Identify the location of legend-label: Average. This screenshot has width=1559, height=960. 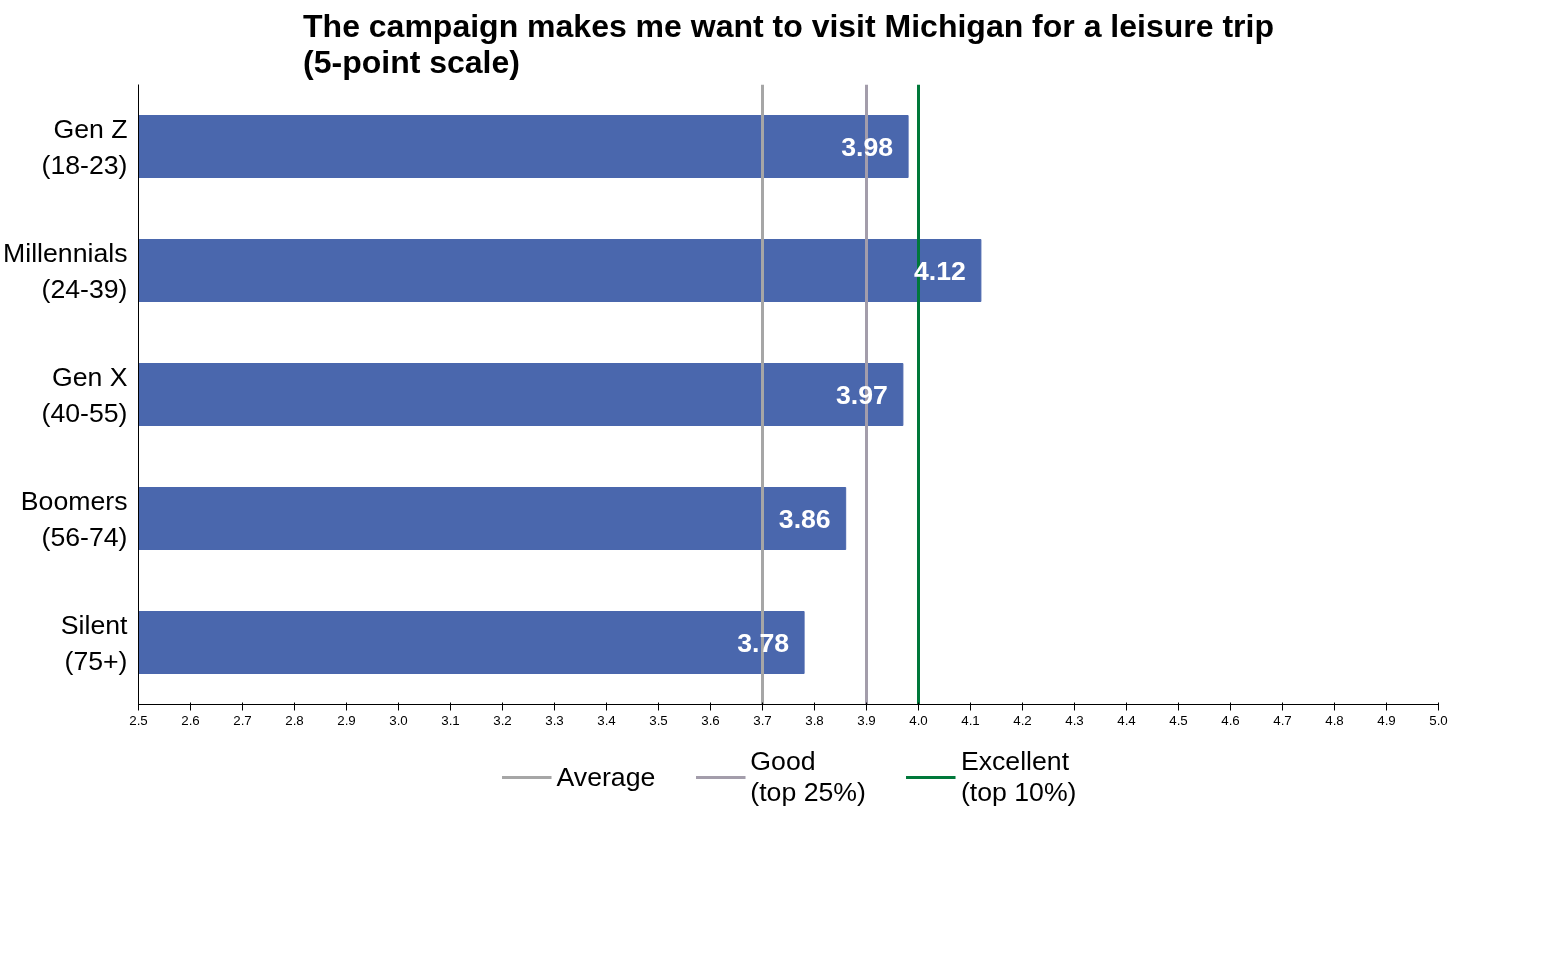
(606, 777).